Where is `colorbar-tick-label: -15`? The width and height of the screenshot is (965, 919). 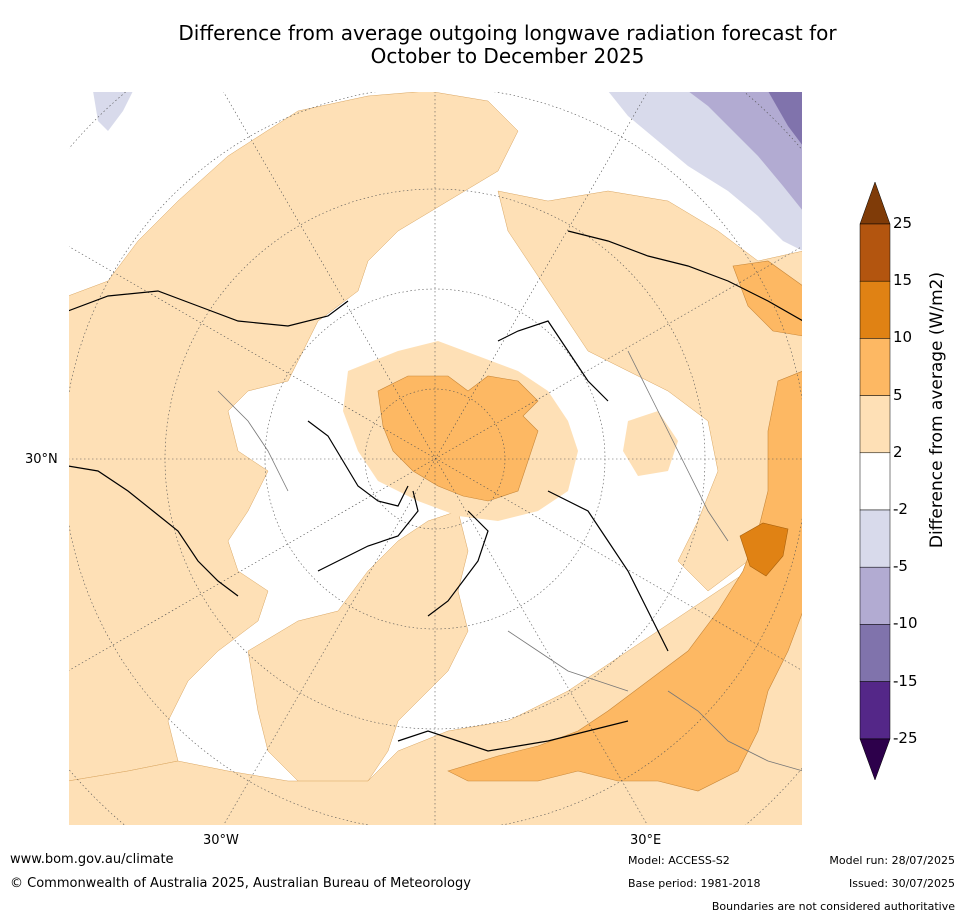 colorbar-tick-label: -15 is located at coordinates (905, 680).